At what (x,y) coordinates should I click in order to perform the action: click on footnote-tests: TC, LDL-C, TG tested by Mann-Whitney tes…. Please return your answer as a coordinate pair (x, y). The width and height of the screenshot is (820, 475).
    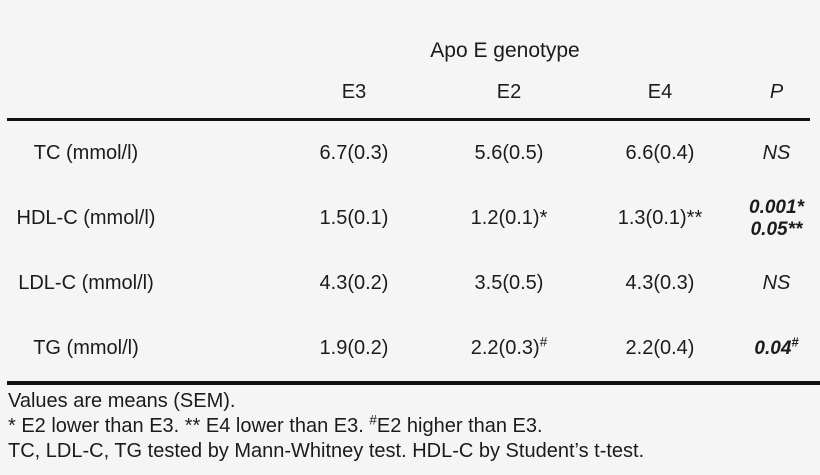
    Looking at the image, I should click on (326, 451).